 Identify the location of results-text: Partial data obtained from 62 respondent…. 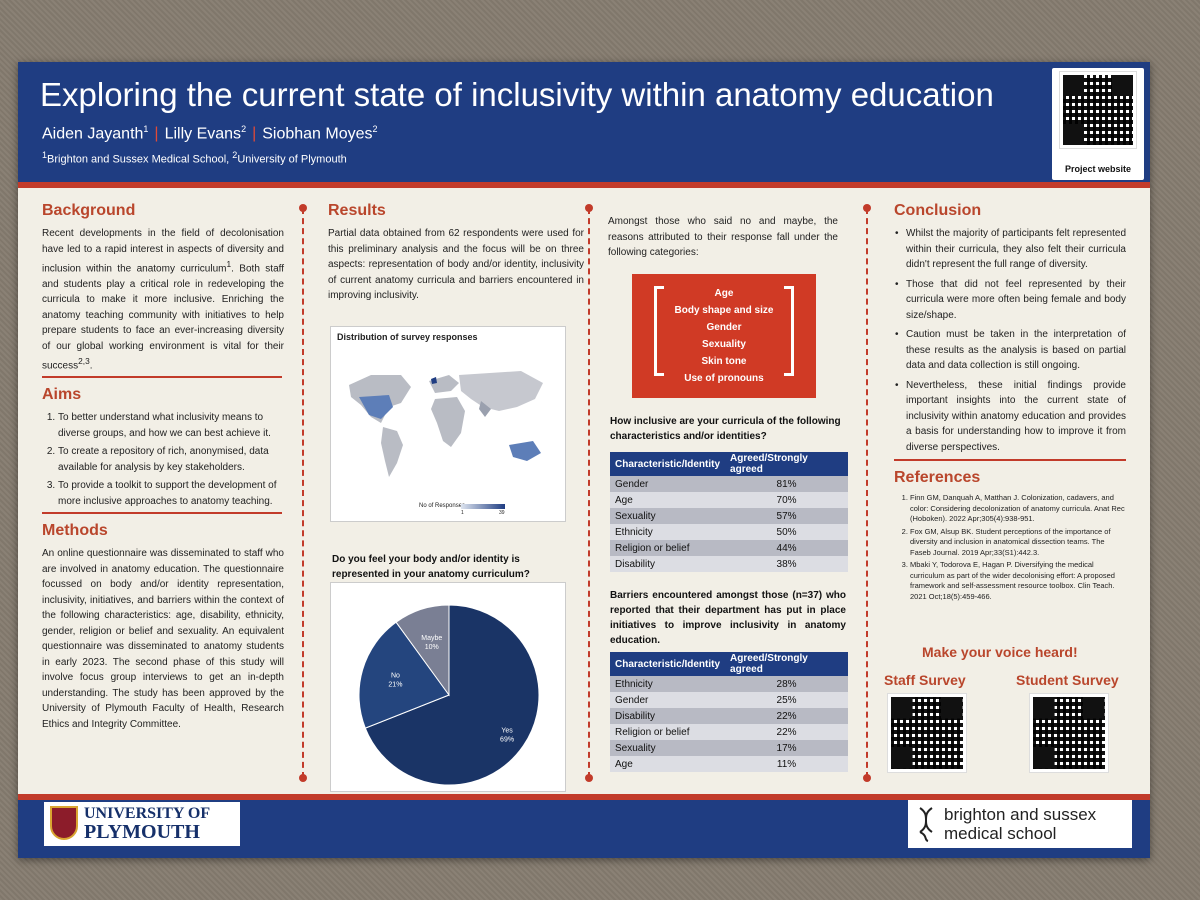
(456, 264).